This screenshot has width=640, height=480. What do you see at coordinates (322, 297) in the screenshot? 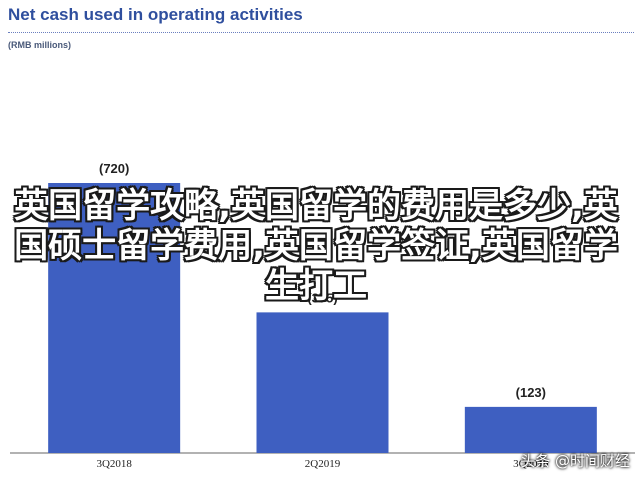
I see `data-label-2Q2019: (375)` at bounding box center [322, 297].